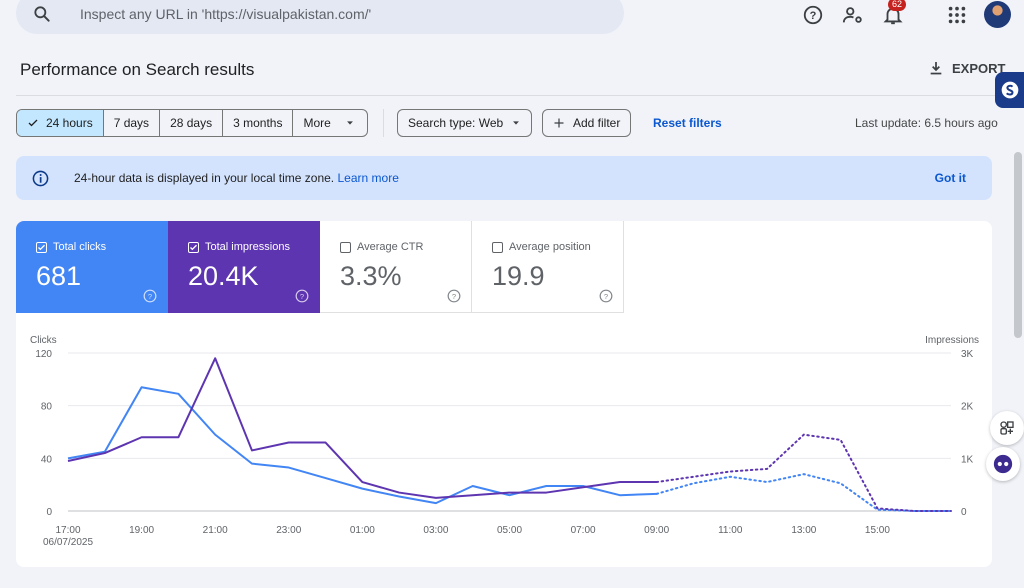 This screenshot has width=1024, height=588. What do you see at coordinates (371, 276) in the screenshot?
I see `metric-value: 3.3%` at bounding box center [371, 276].